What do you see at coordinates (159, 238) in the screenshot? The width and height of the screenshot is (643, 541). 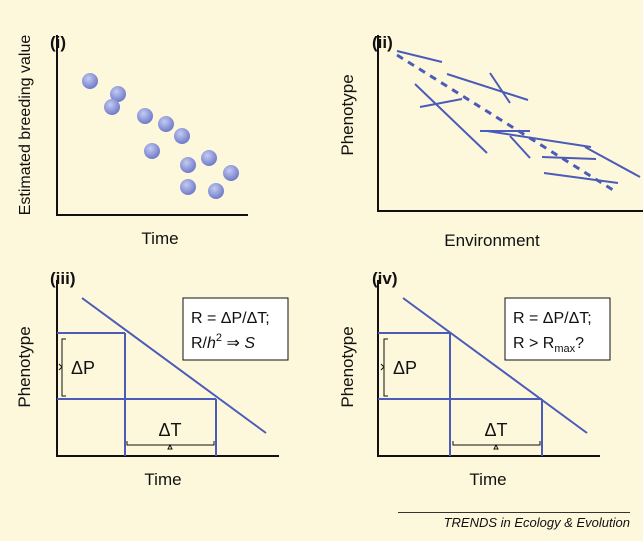 I see `panel-i-xlabel: Time` at bounding box center [159, 238].